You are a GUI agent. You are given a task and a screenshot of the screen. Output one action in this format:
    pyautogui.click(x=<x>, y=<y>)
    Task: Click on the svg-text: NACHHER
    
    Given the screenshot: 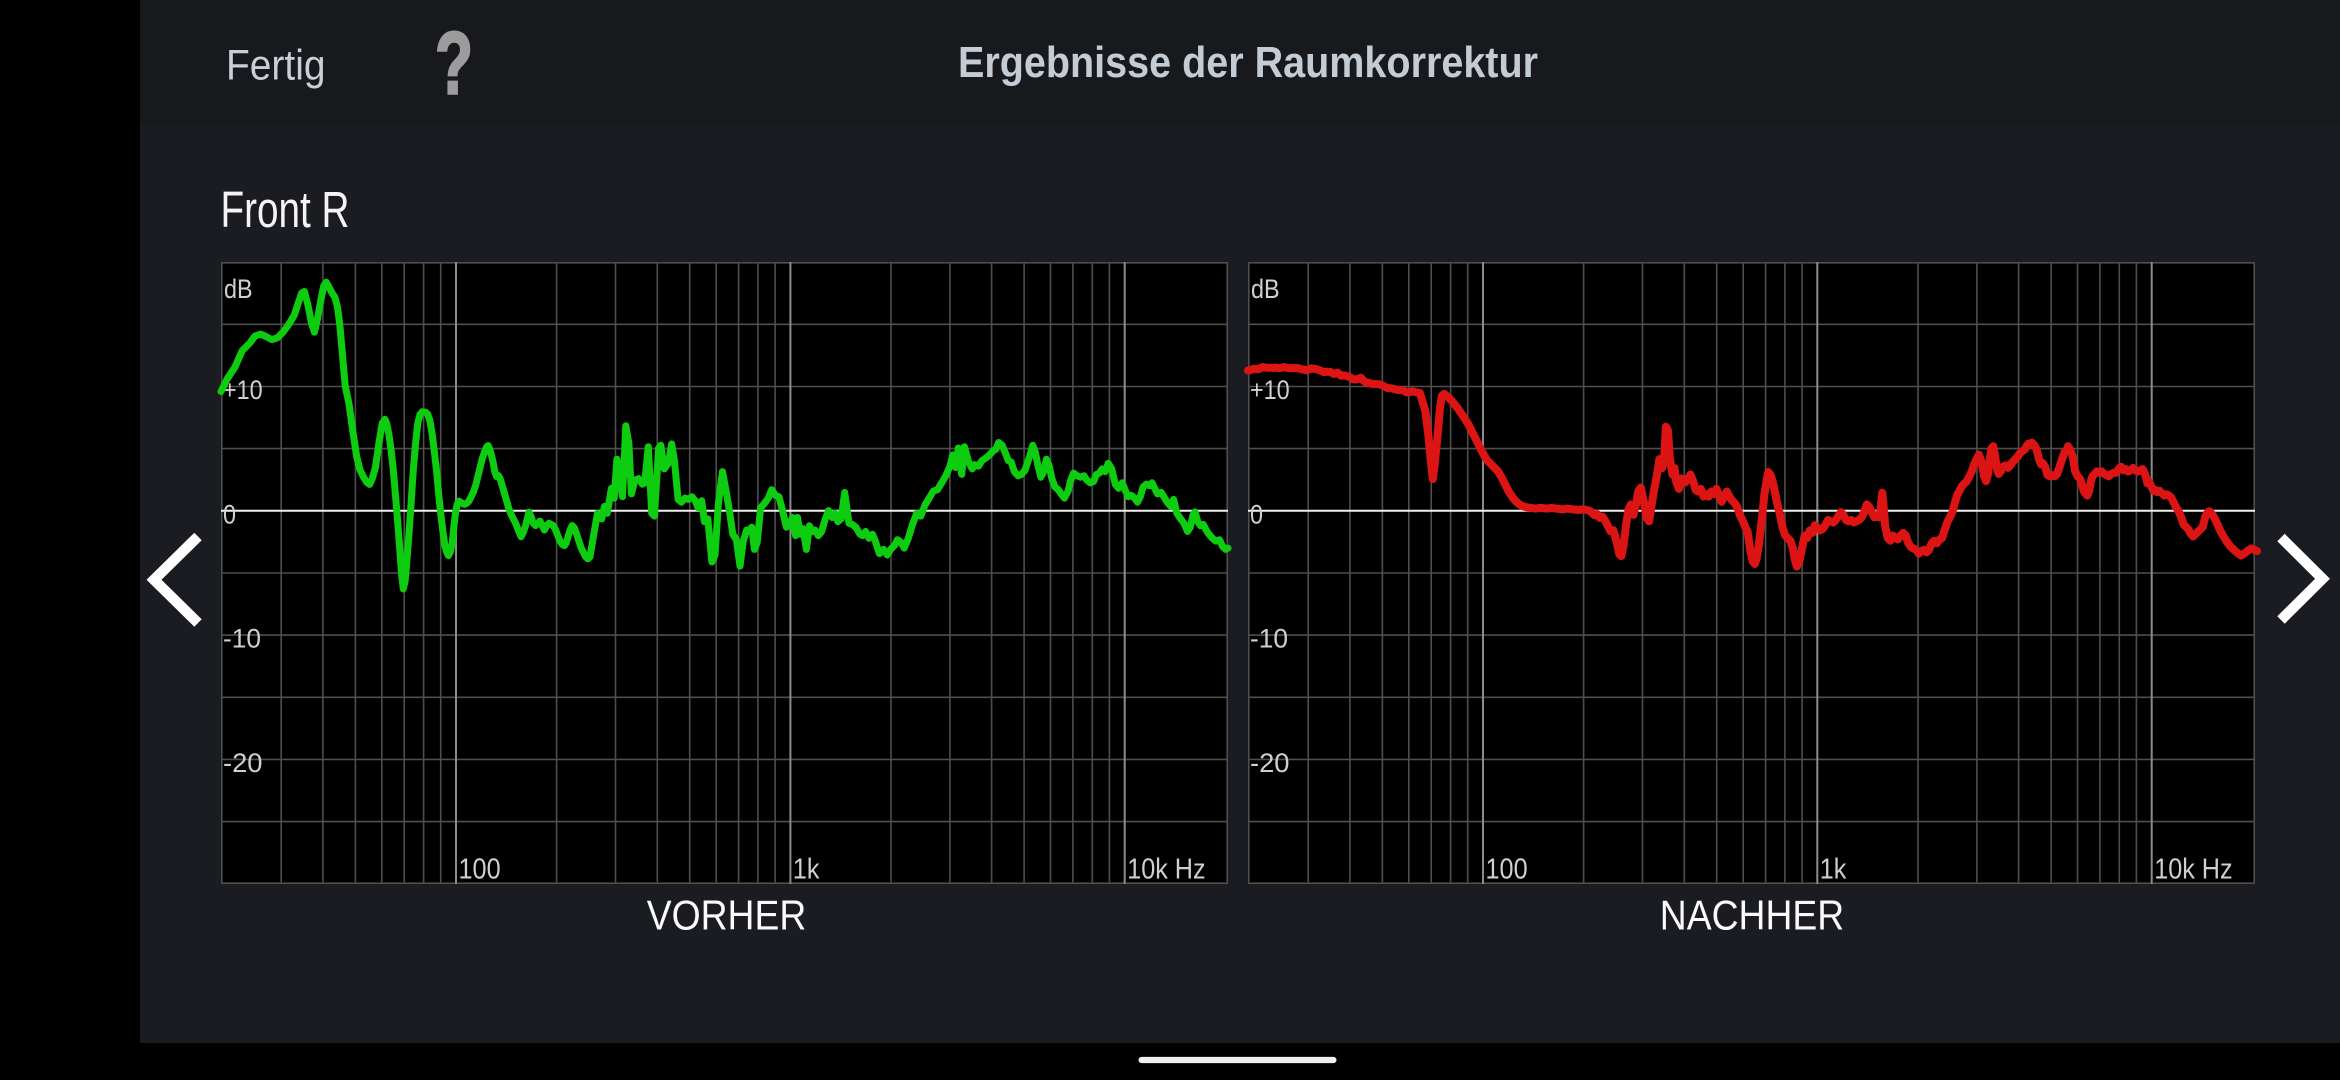 What is the action you would take?
    pyautogui.click(x=1752, y=915)
    